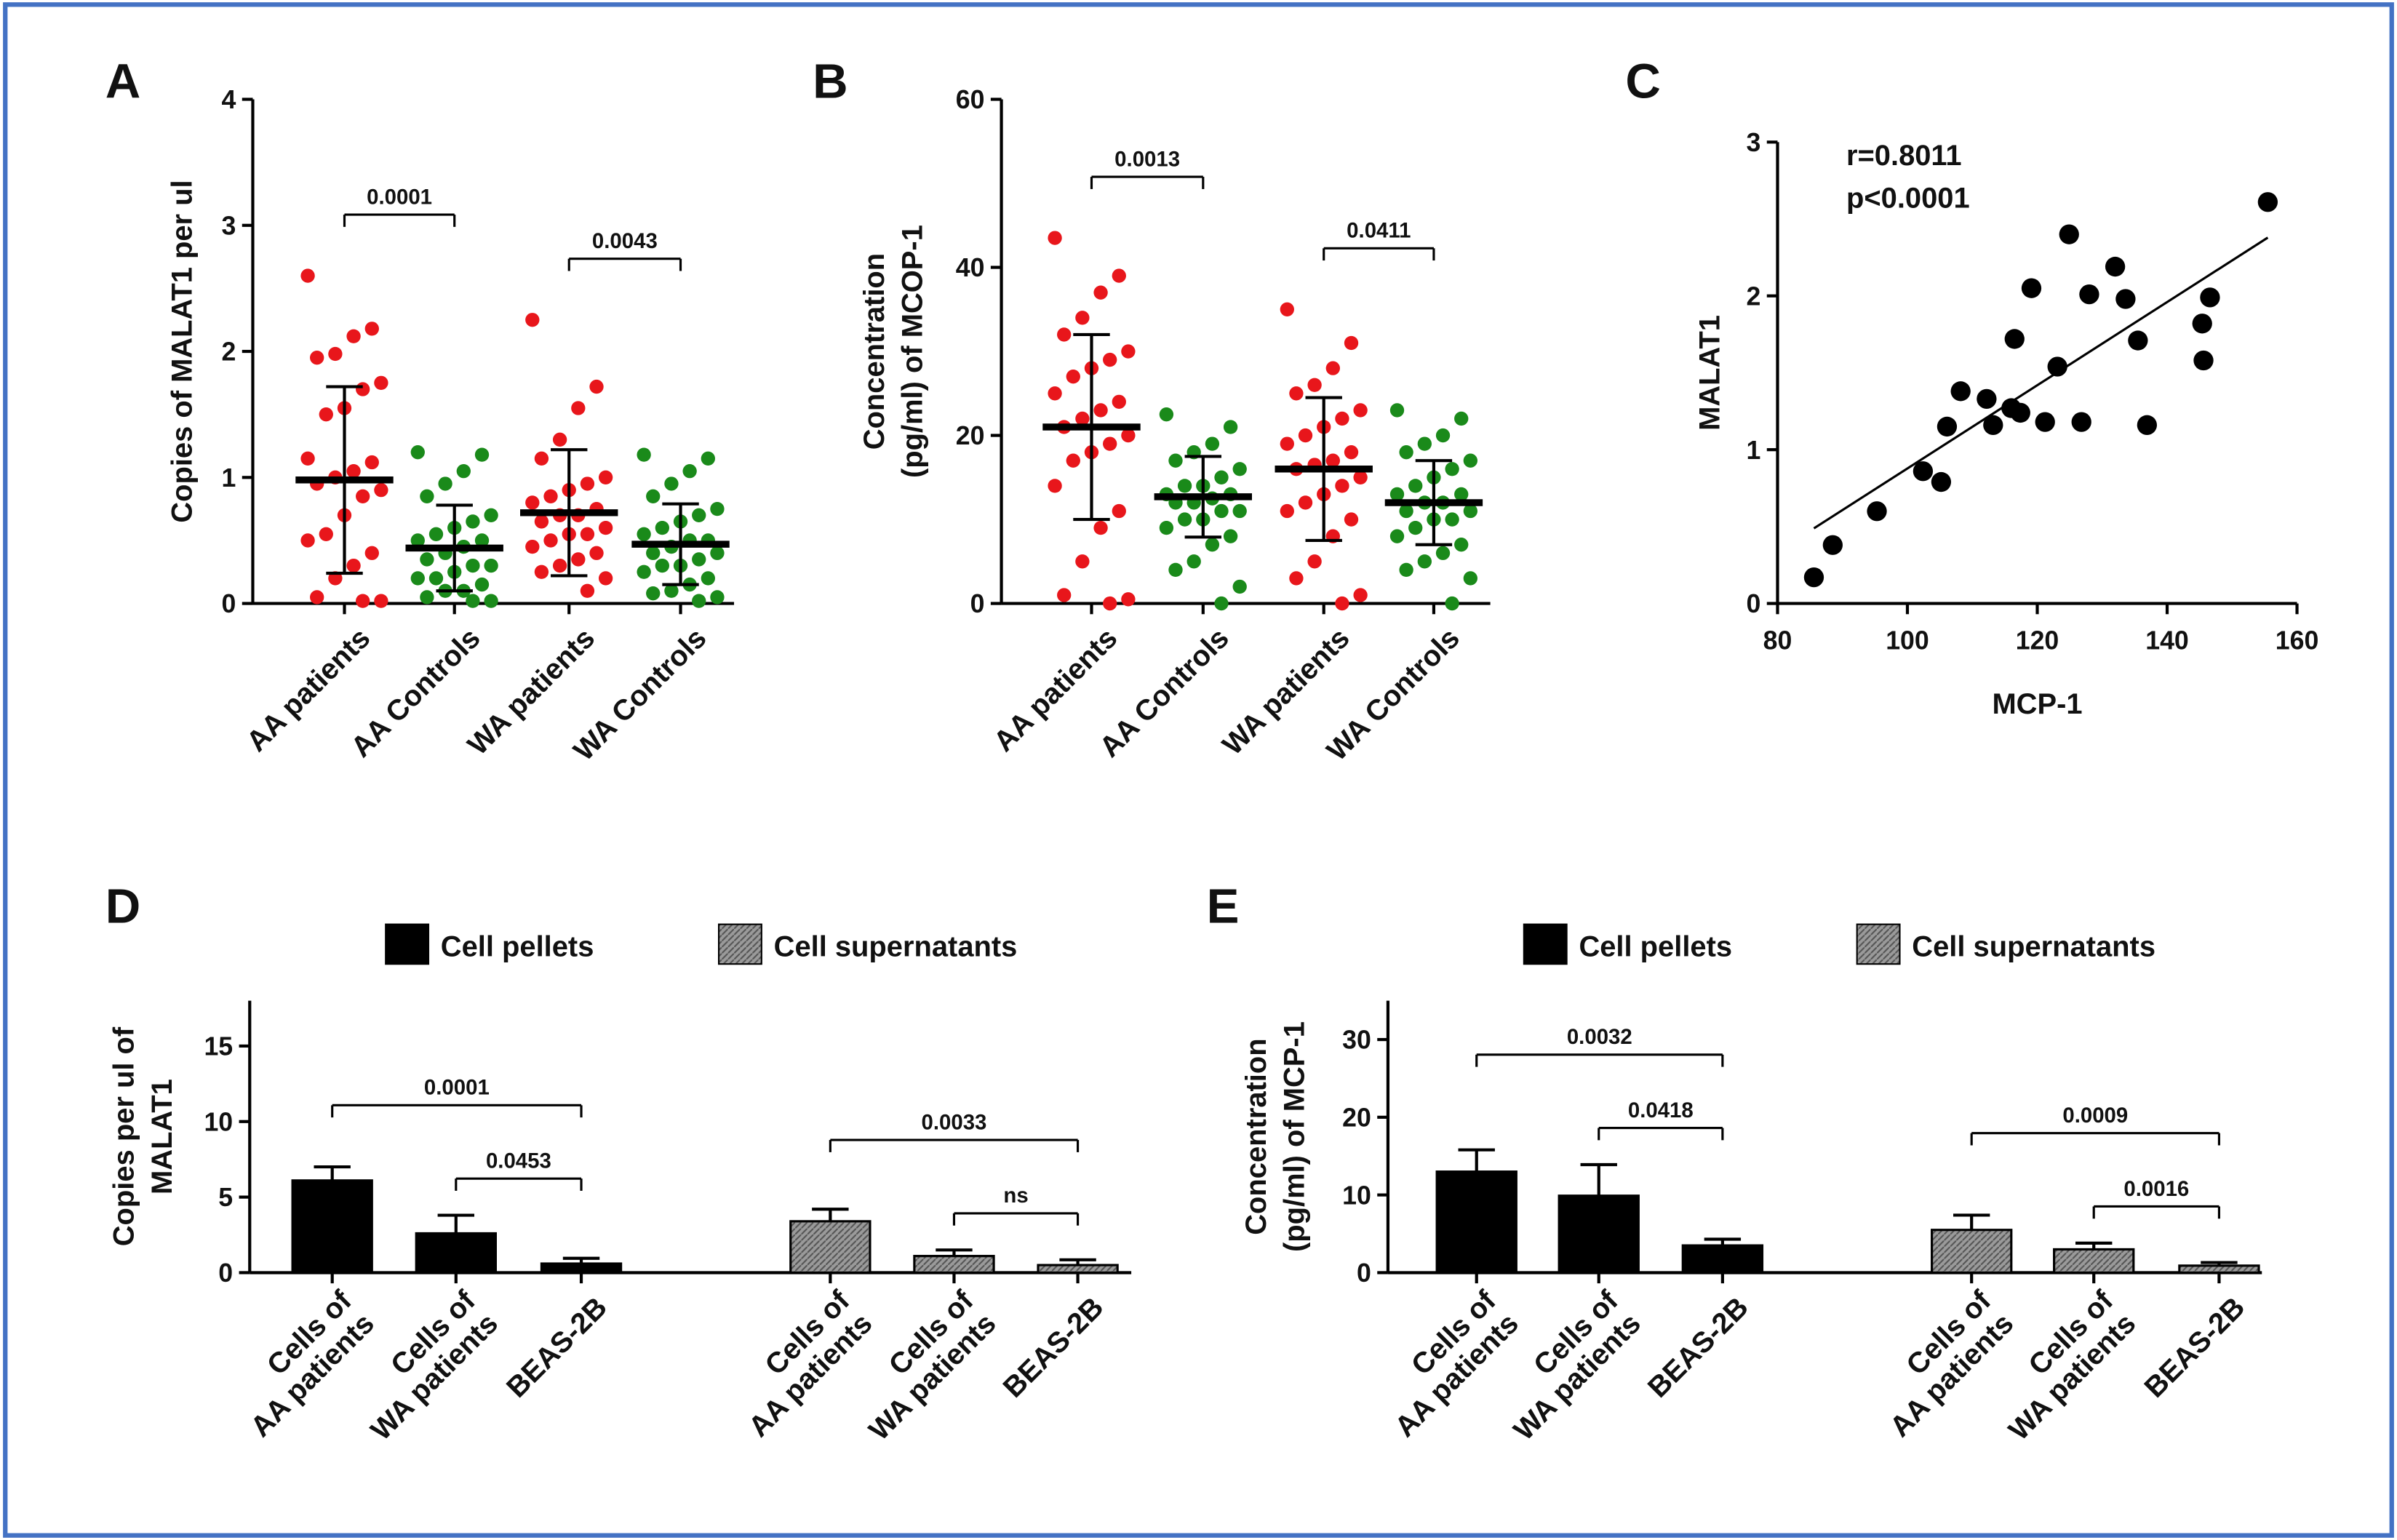  What do you see at coordinates (1754, 142) in the screenshot?
I see `y-tick-label: 3` at bounding box center [1754, 142].